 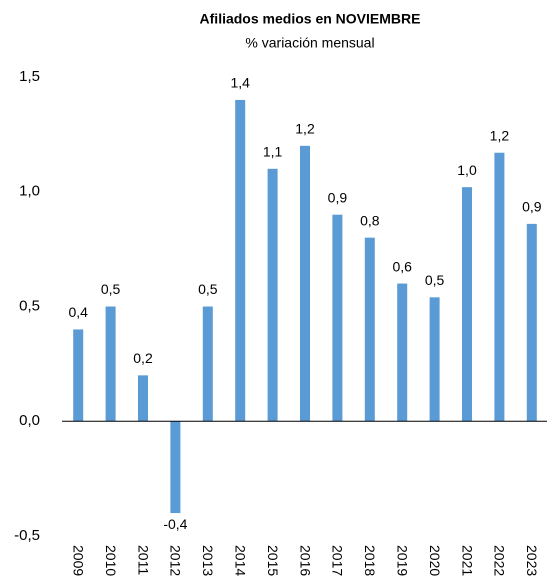 I want to click on value-label: -0,4, so click(x=175, y=524).